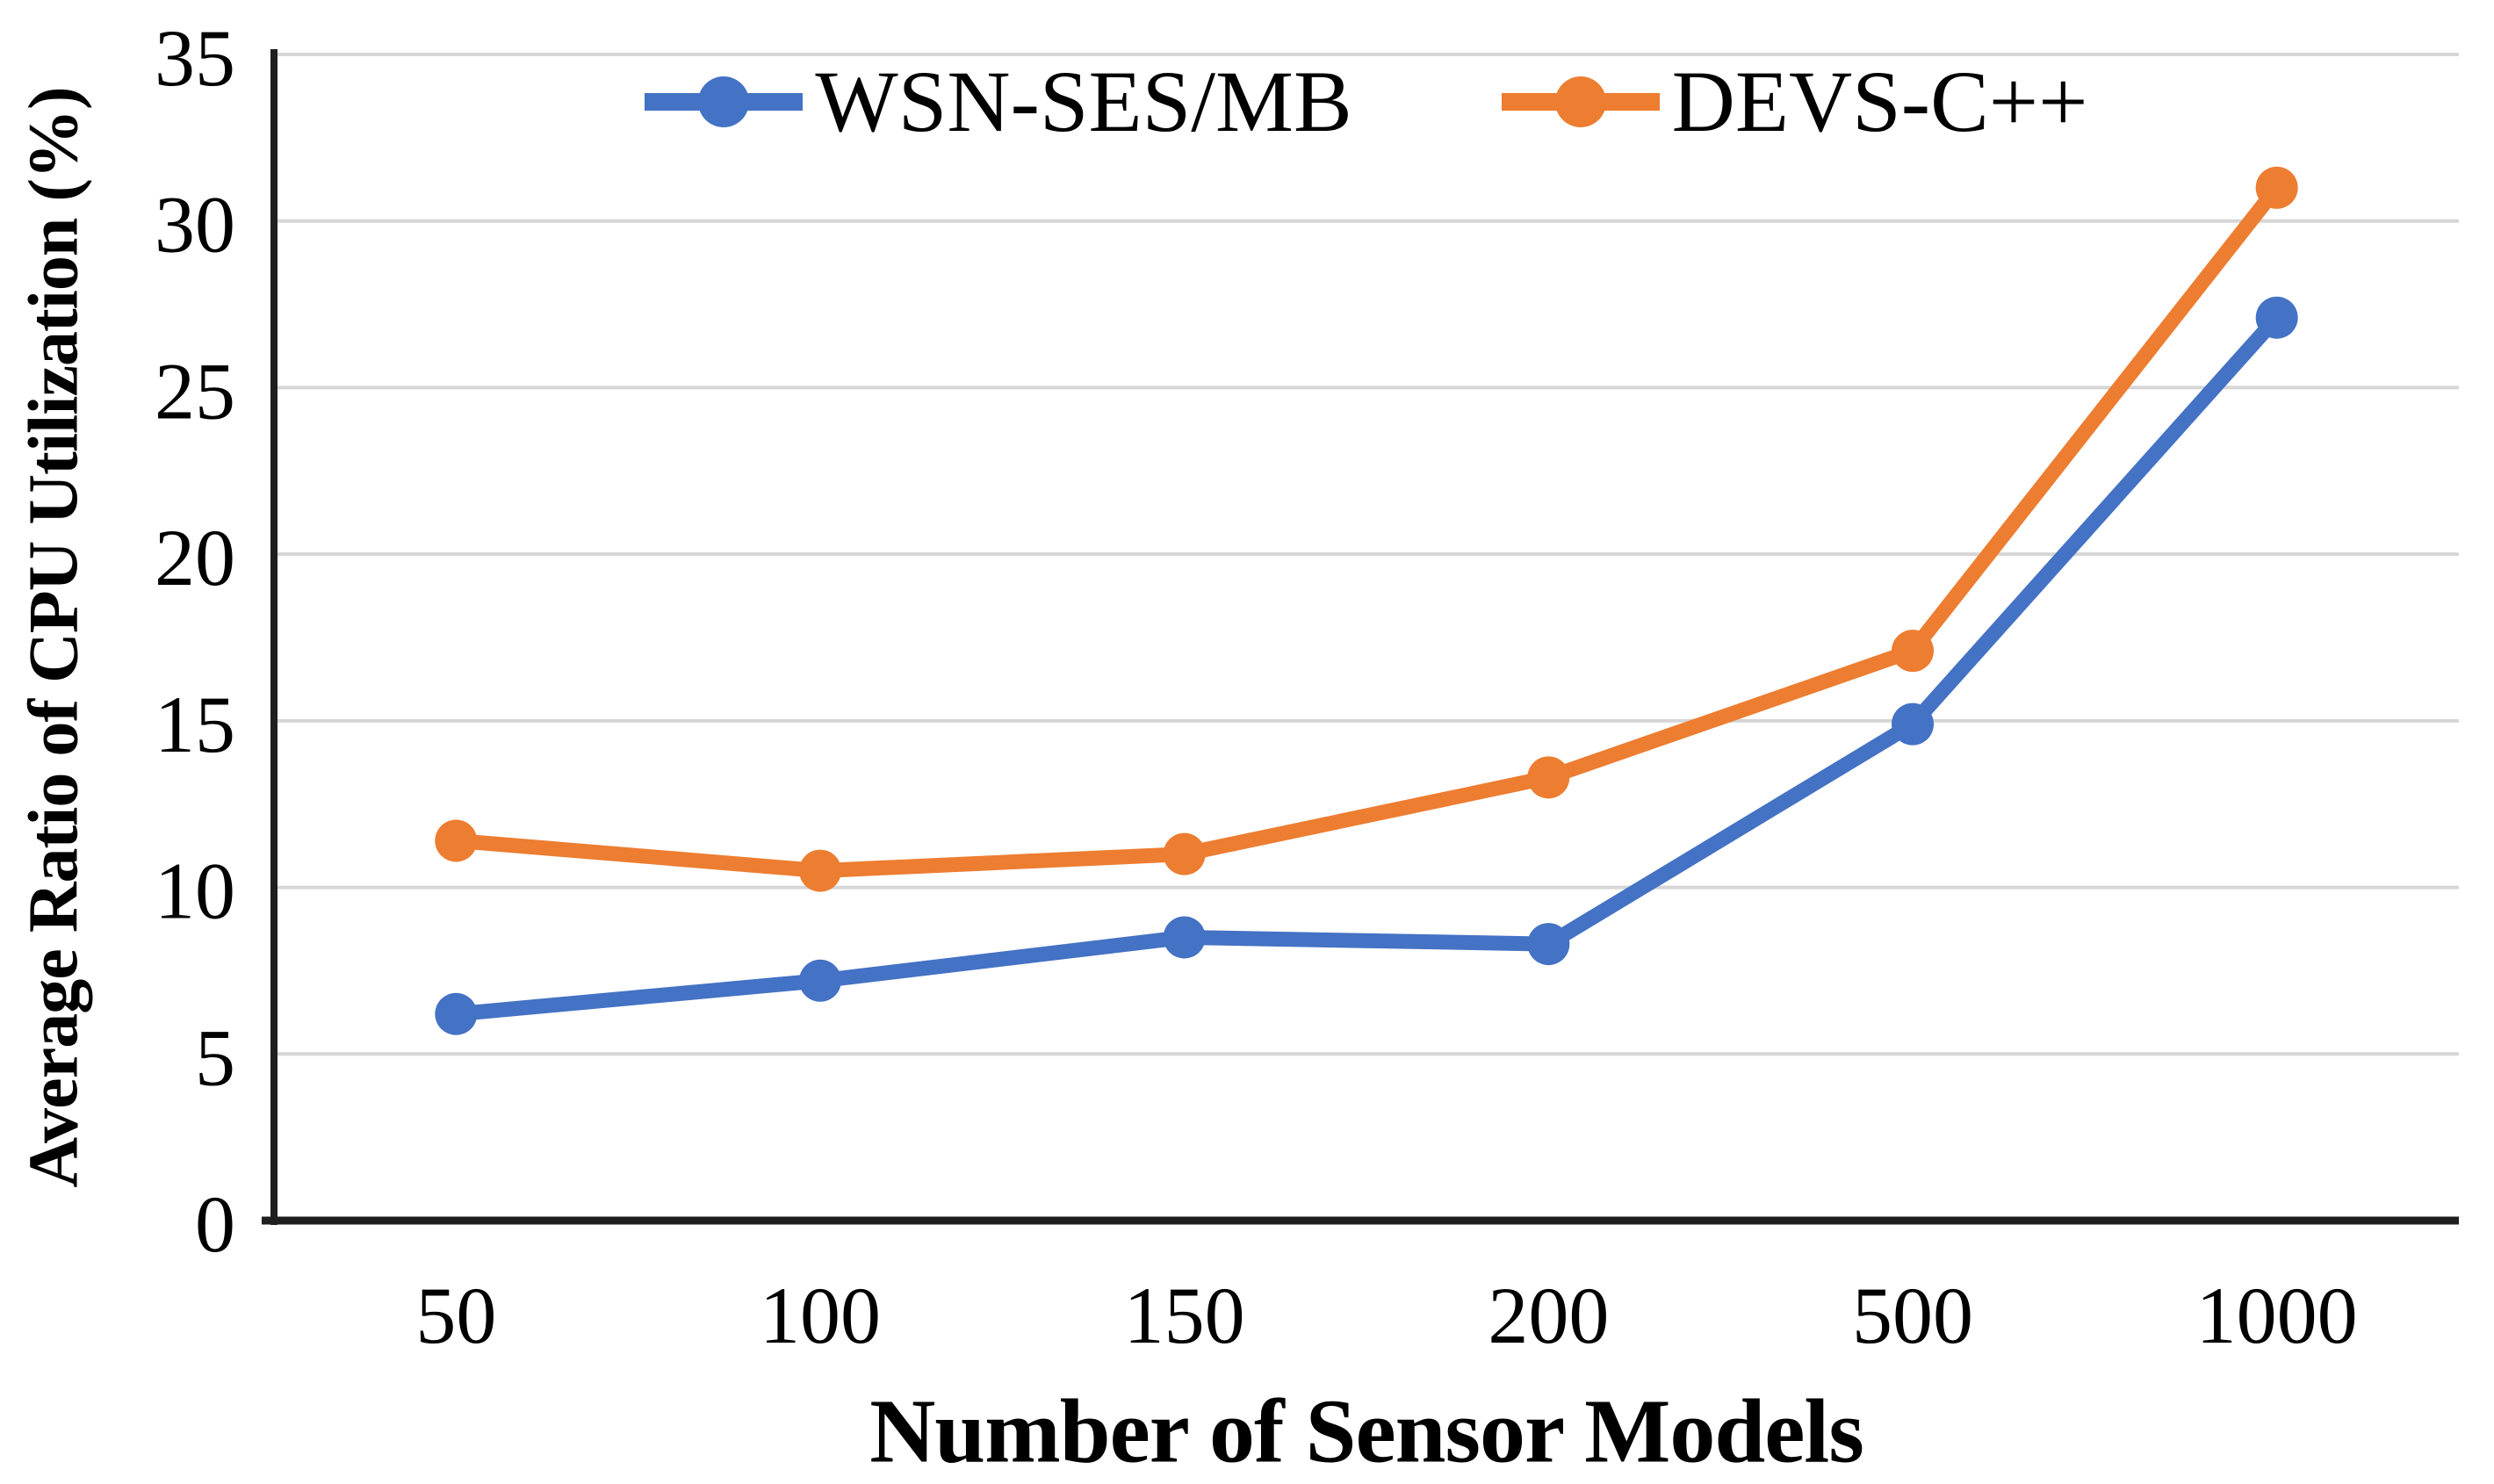 The width and height of the screenshot is (2494, 1484). Describe the element at coordinates (456, 1315) in the screenshot. I see `x-tick-label: 50` at that location.